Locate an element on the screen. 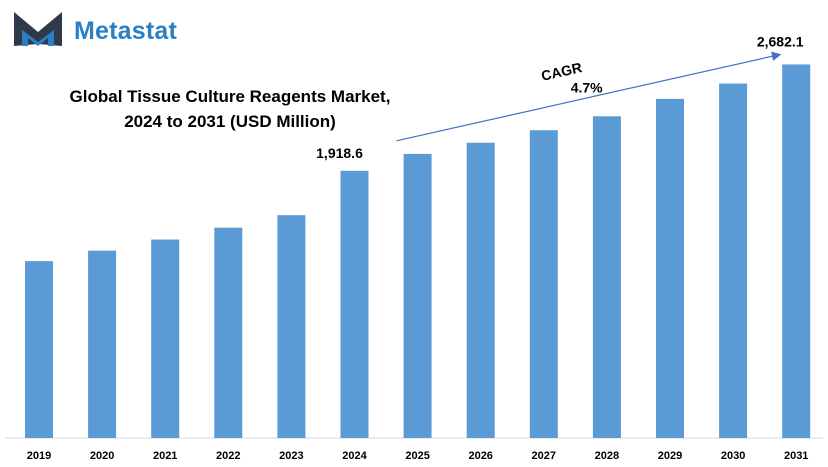 Image resolution: width=828 pixels, height=467 pixels. data-label-2031: 2,682.1 is located at coordinates (780, 41).